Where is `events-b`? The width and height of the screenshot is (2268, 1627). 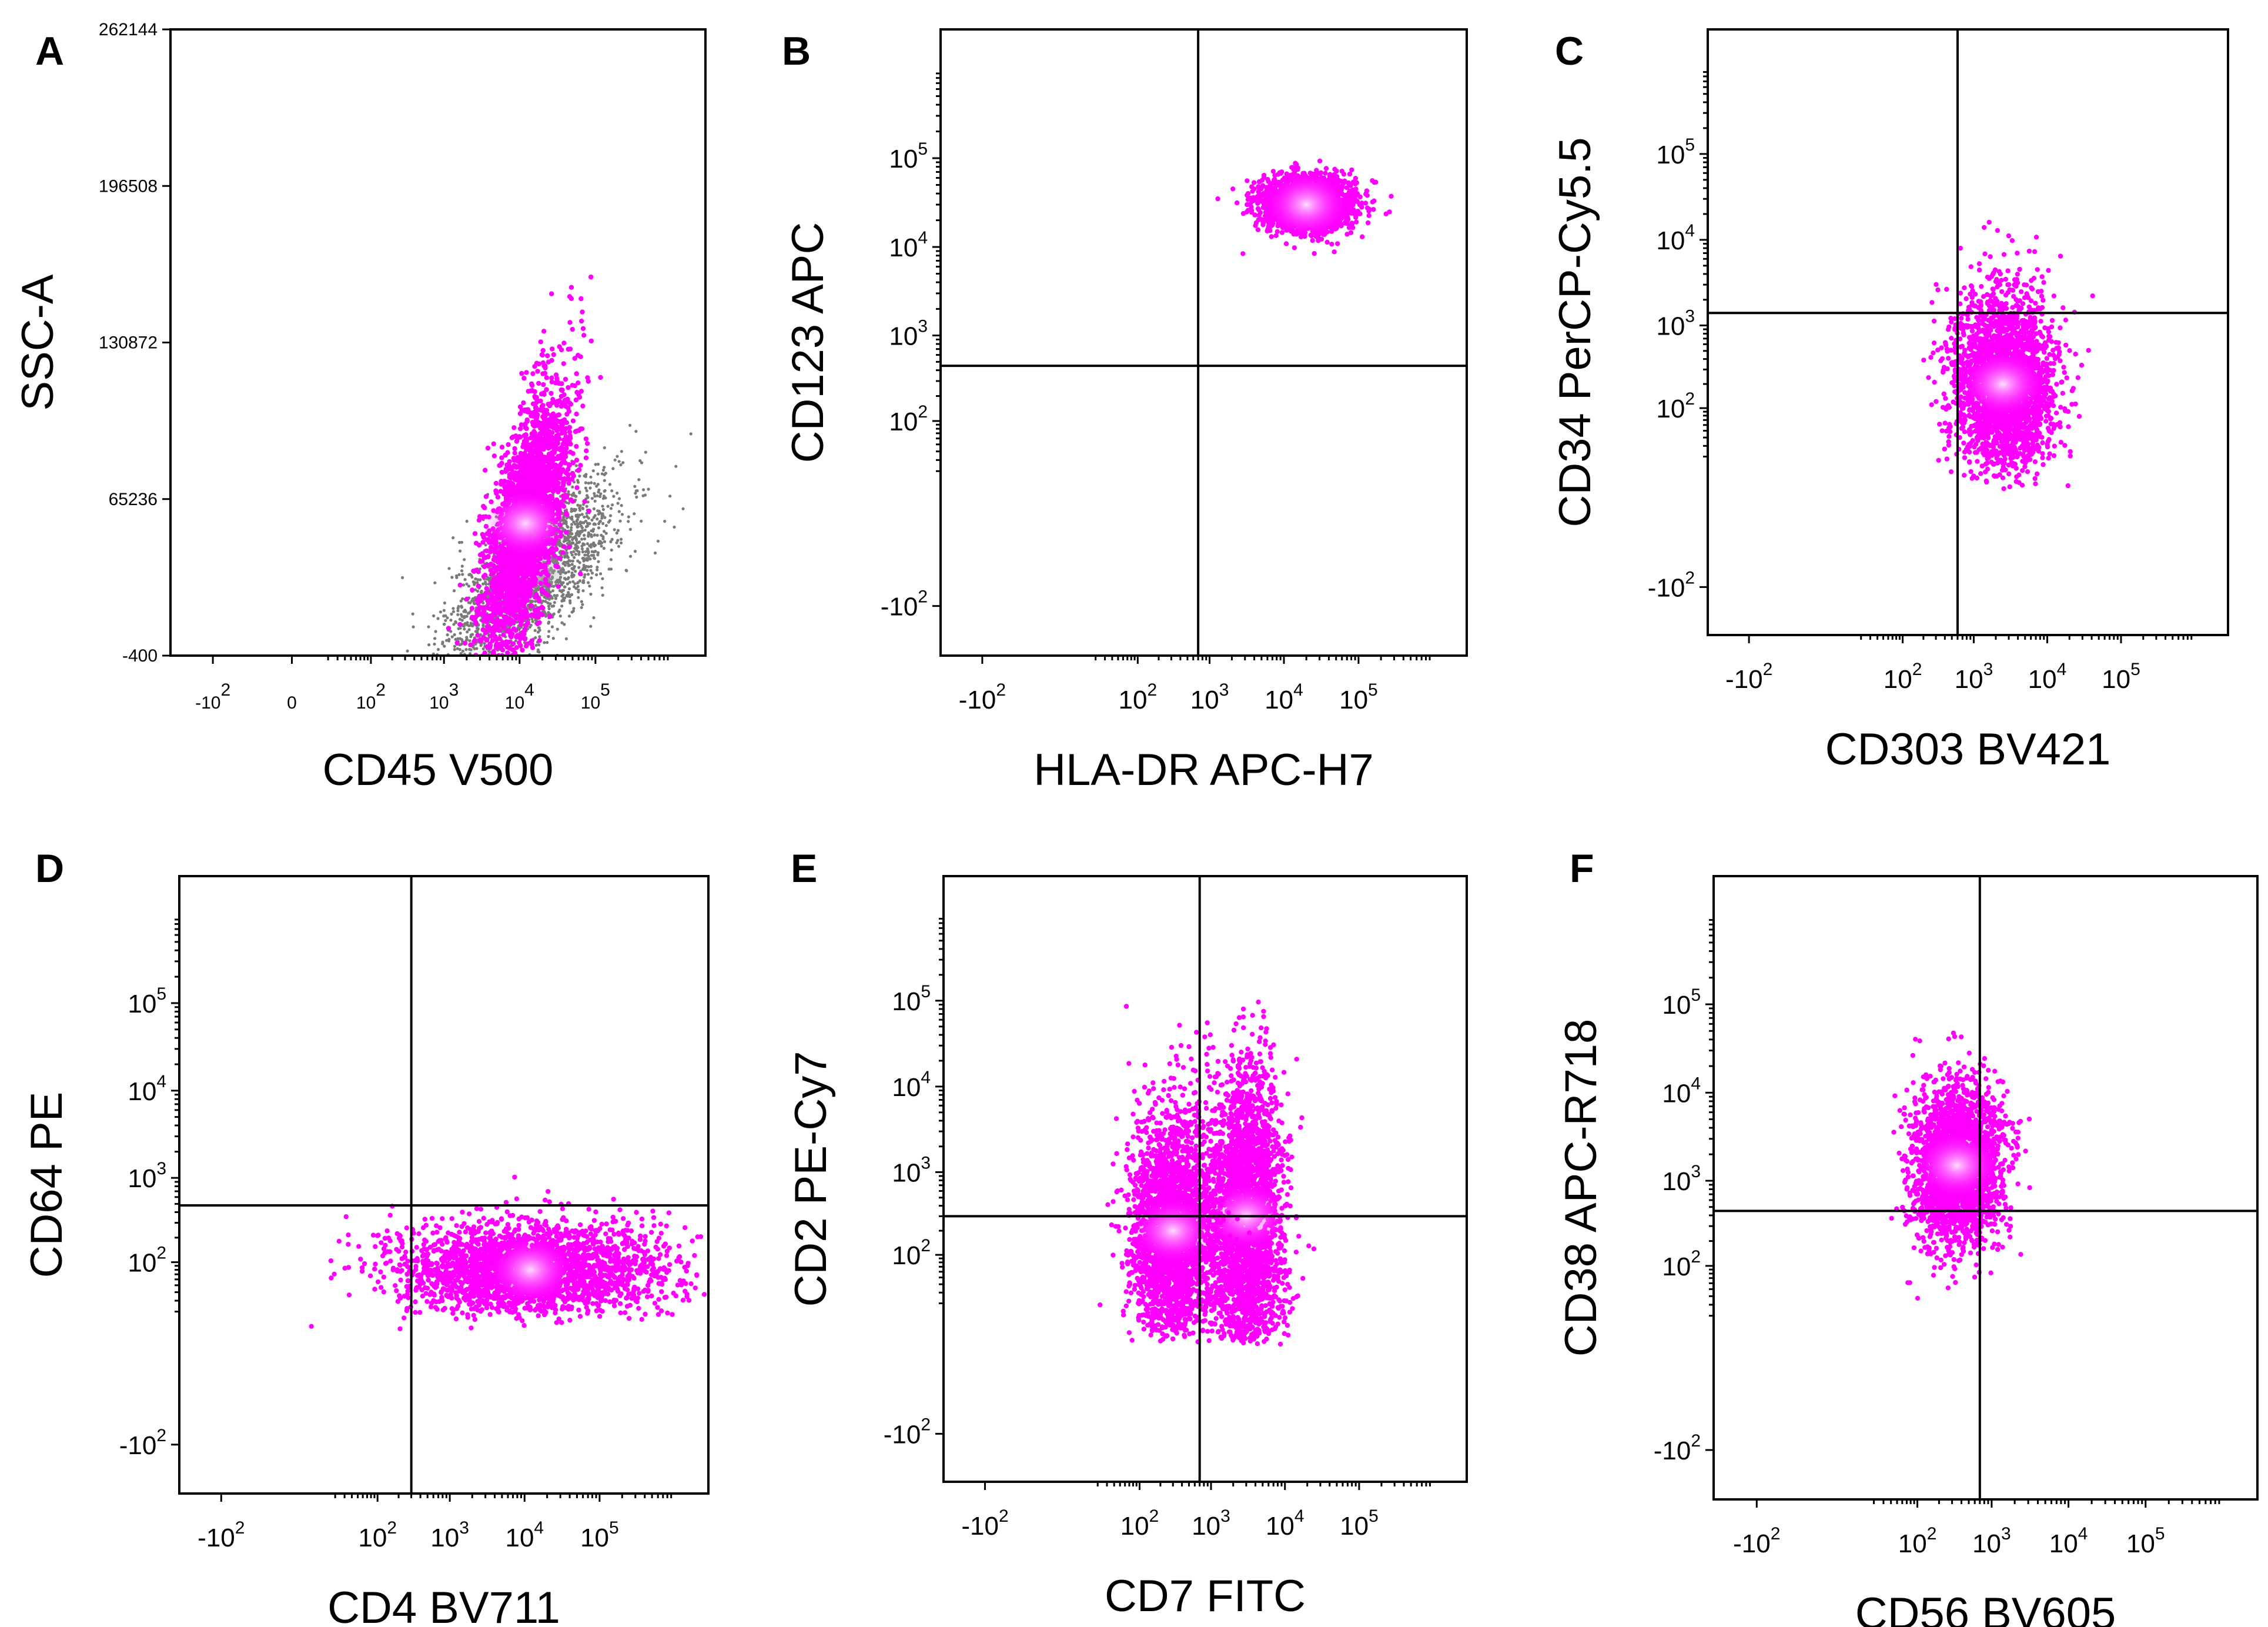
events-b is located at coordinates (1305, 207).